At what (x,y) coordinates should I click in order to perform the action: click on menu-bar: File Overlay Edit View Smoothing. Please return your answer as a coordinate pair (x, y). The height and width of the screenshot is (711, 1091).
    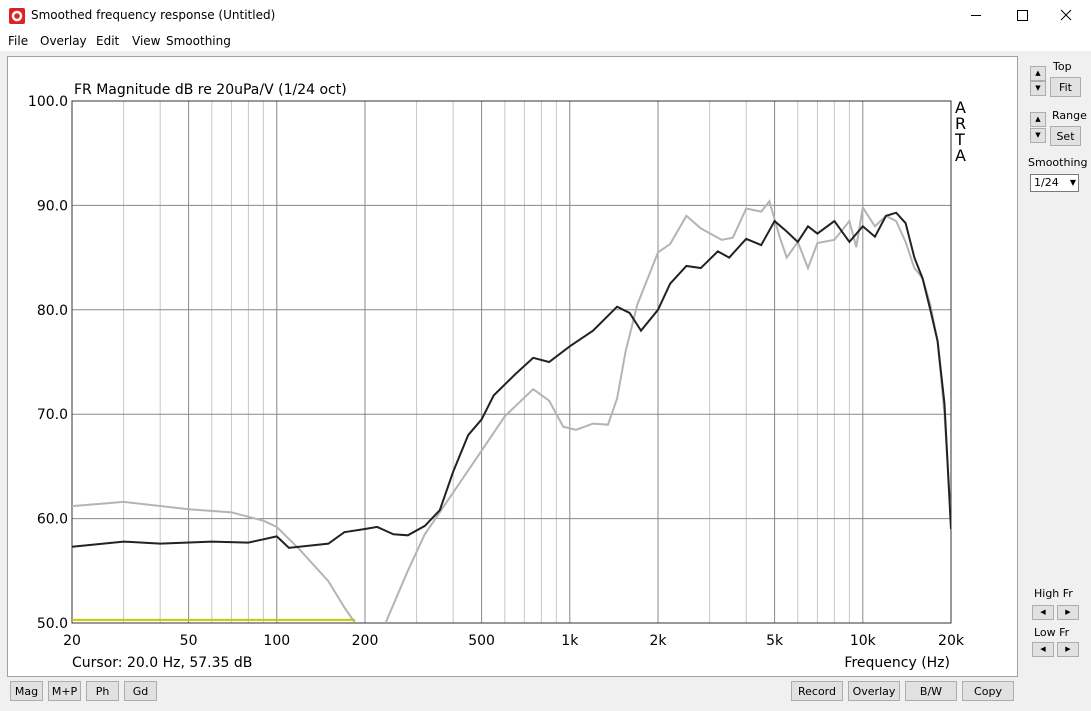
    Looking at the image, I should click on (545, 41).